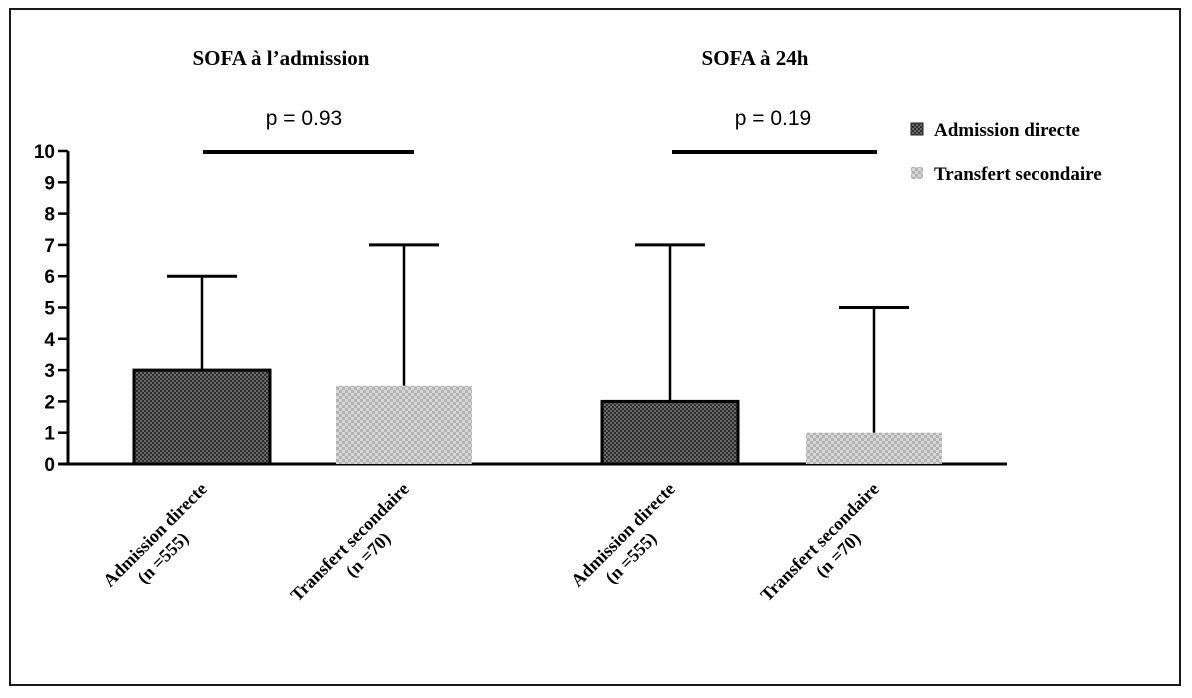  Describe the element at coordinates (49, 371) in the screenshot. I see `y-tick-label: 3` at that location.